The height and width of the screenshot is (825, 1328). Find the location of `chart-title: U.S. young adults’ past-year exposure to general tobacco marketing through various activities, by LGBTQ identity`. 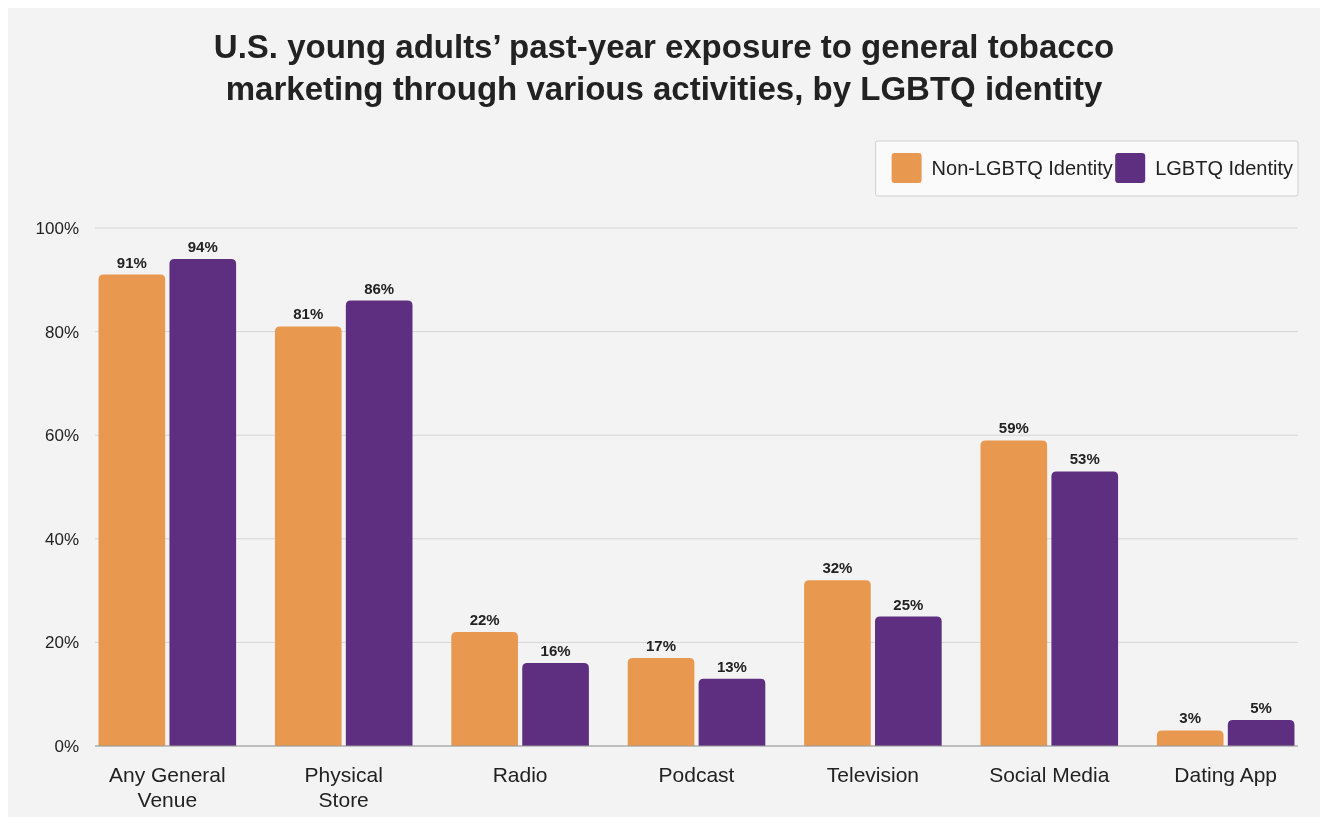

chart-title: U.S. young adults’ past-year exposure to general tobacco marketing through various activities, by LGBTQ identity is located at coordinates (664, 67).